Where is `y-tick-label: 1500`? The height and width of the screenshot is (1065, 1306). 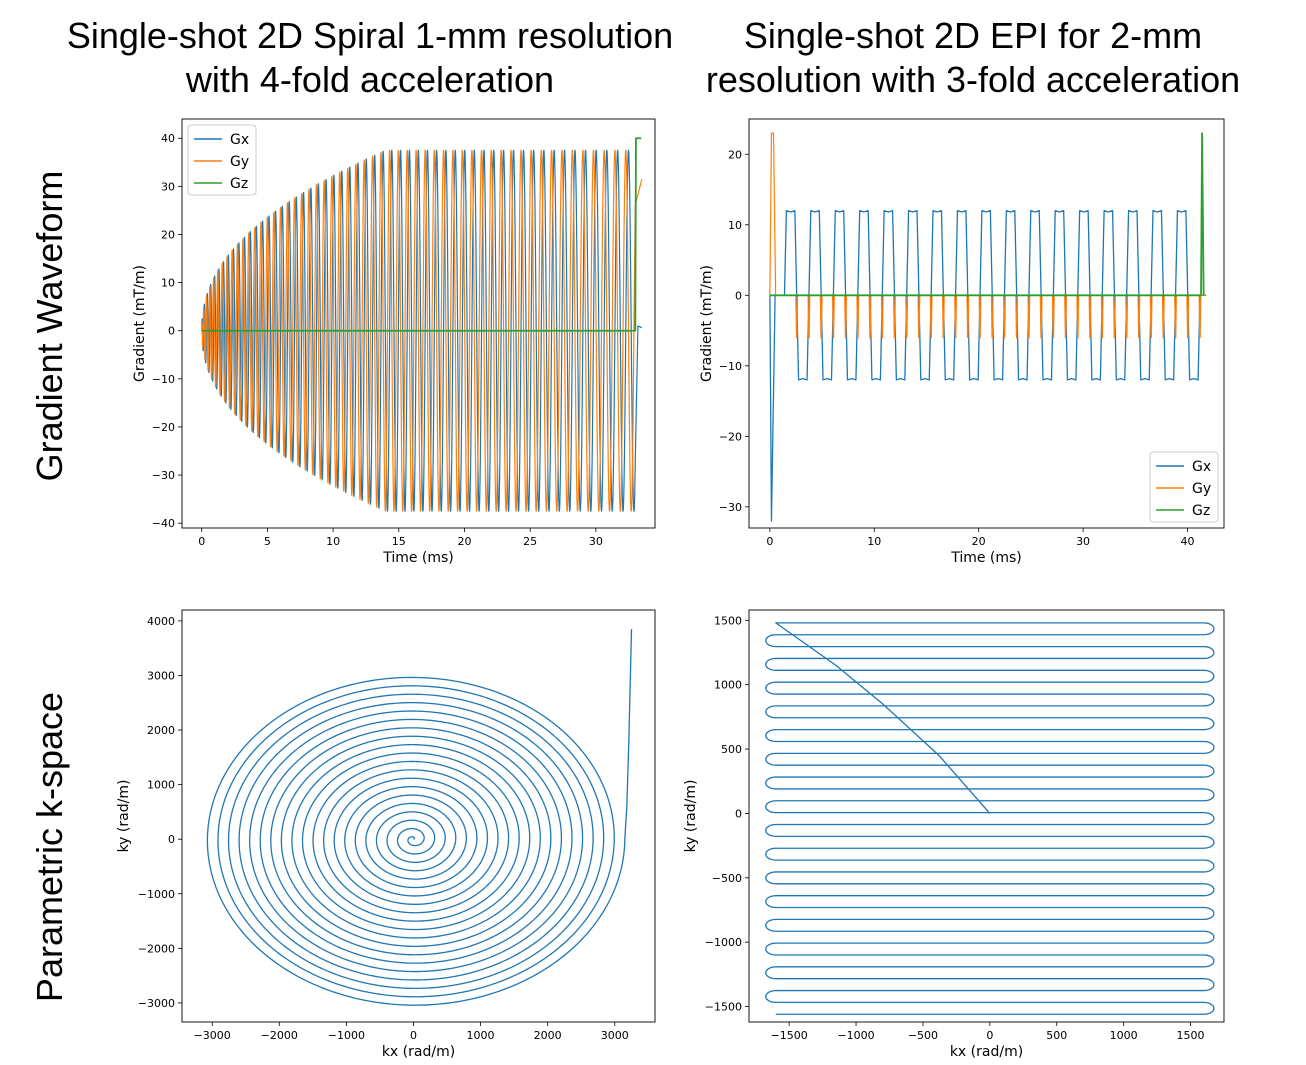 y-tick-label: 1500 is located at coordinates (728, 620).